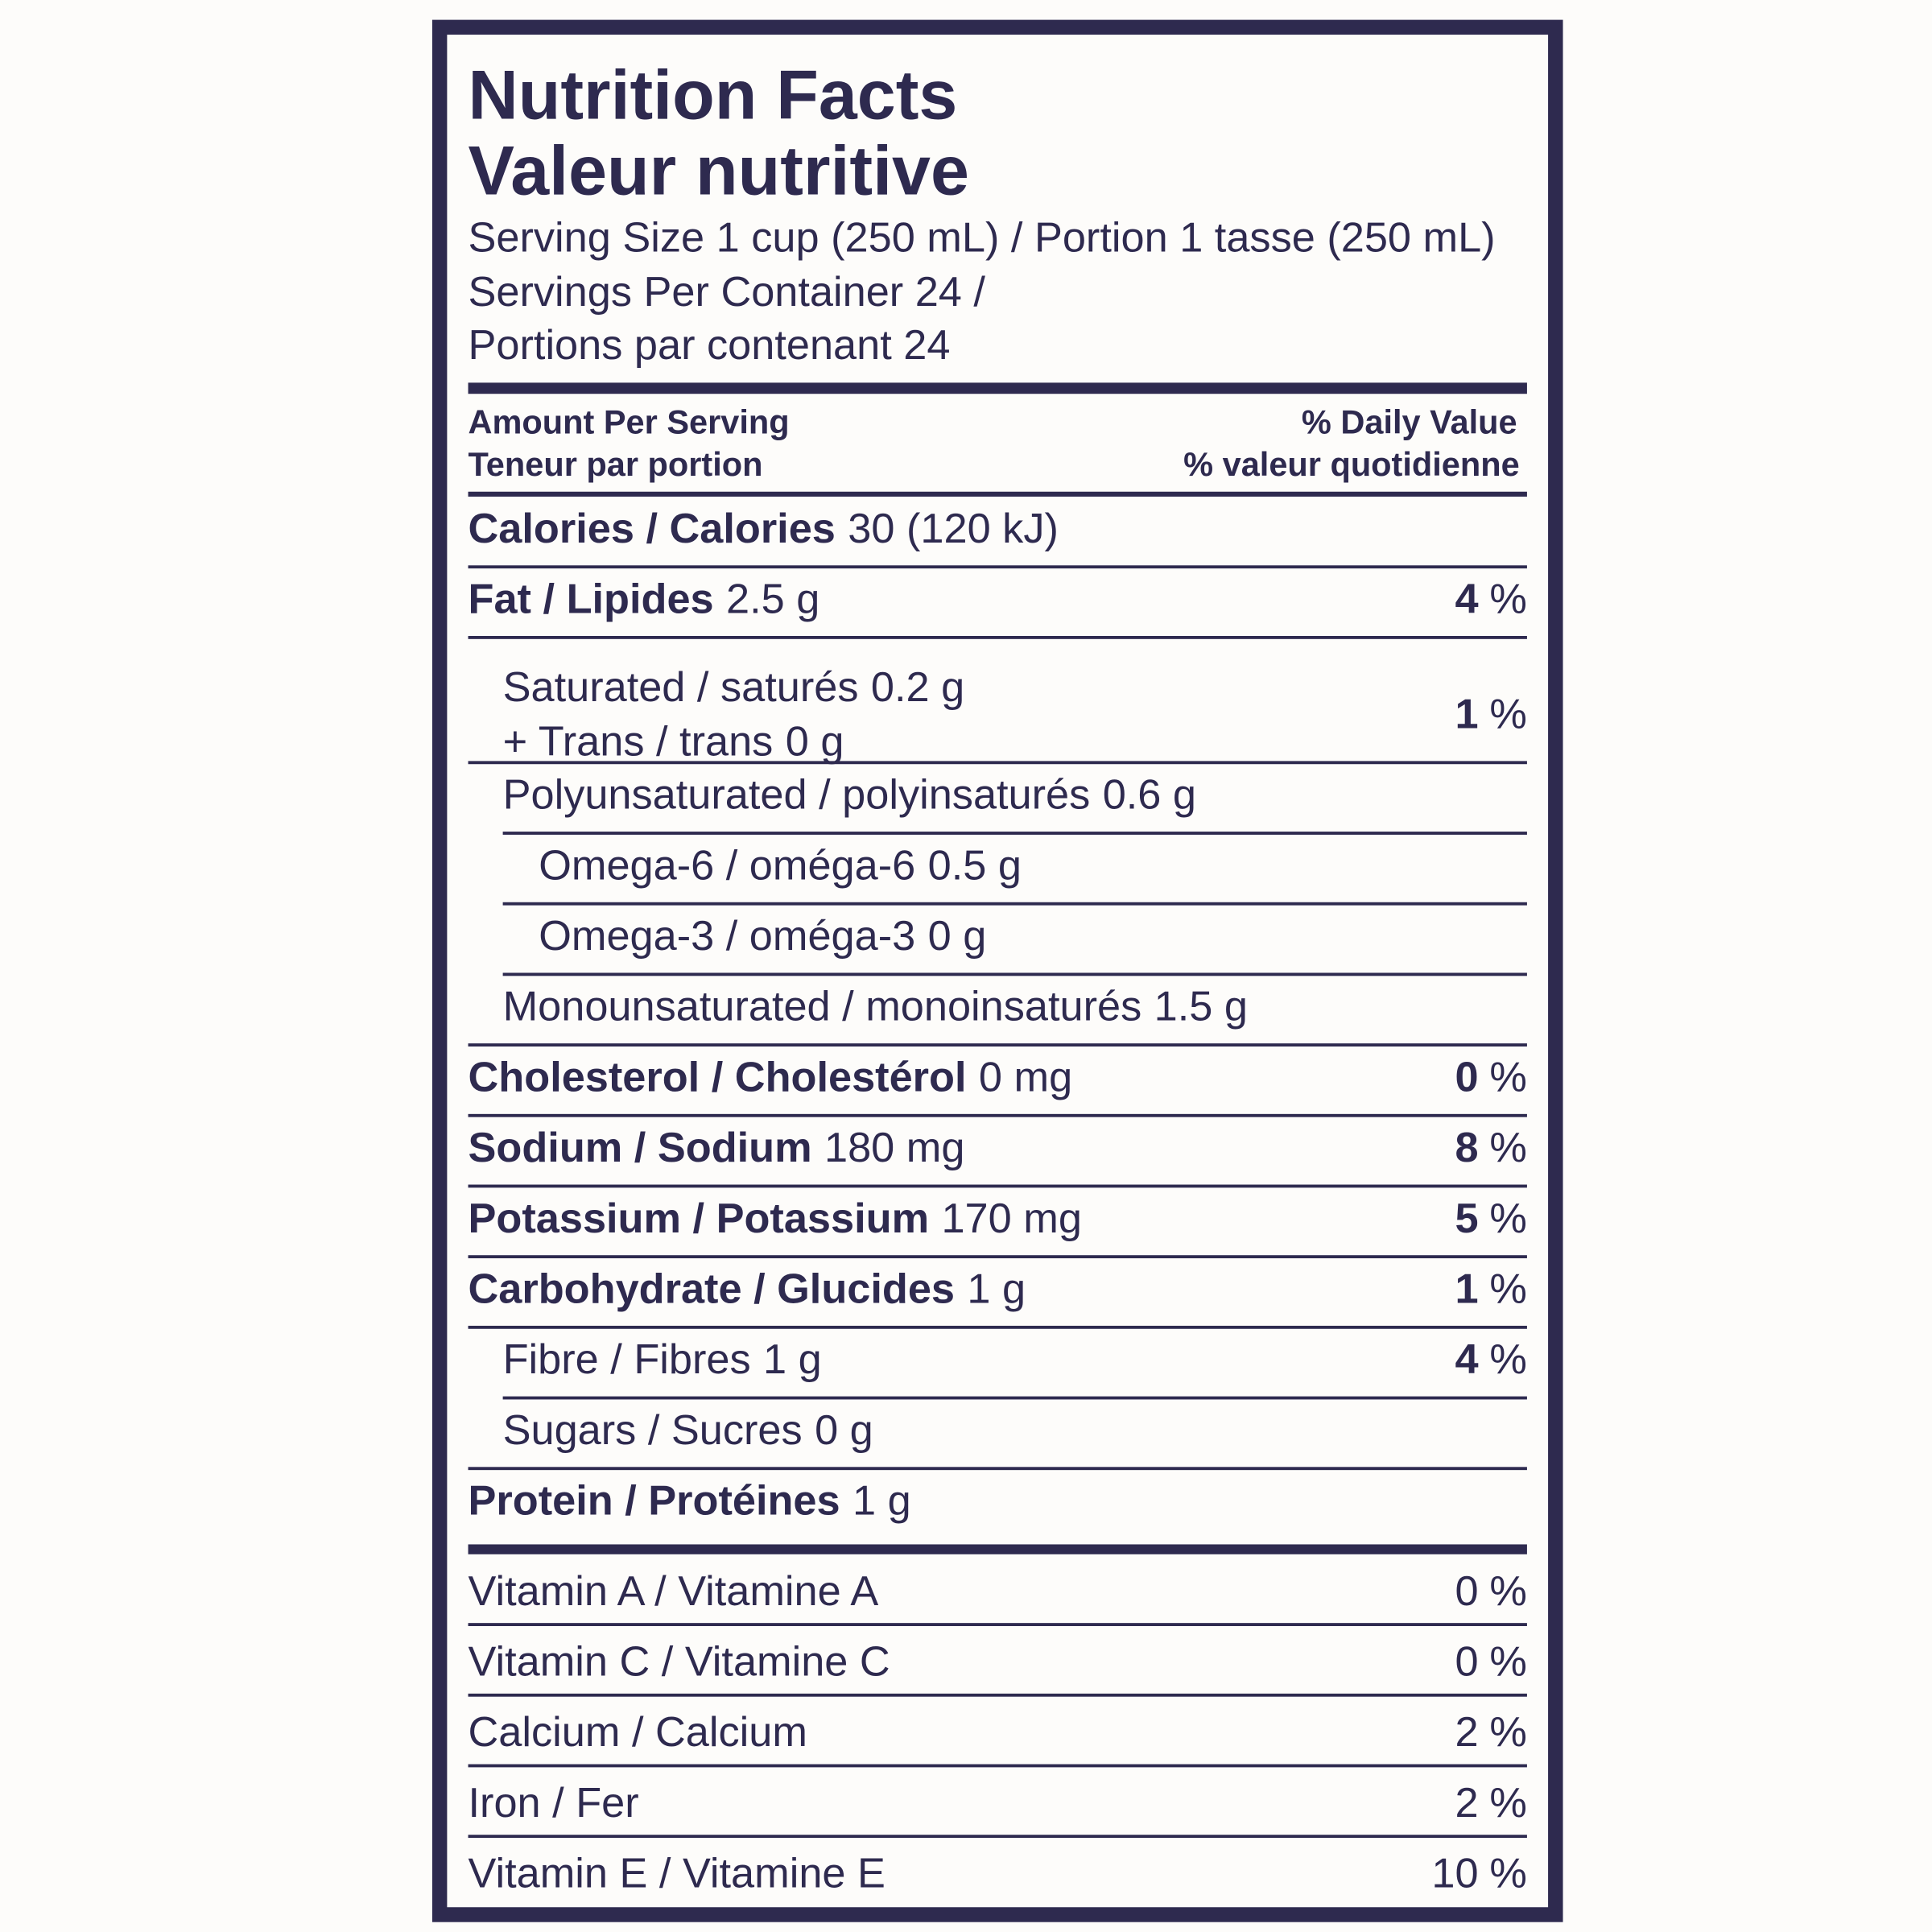 The width and height of the screenshot is (1932, 1932). Describe the element at coordinates (681, 687) in the screenshot. I see `nutrient-name: Saturated / saturés` at that location.